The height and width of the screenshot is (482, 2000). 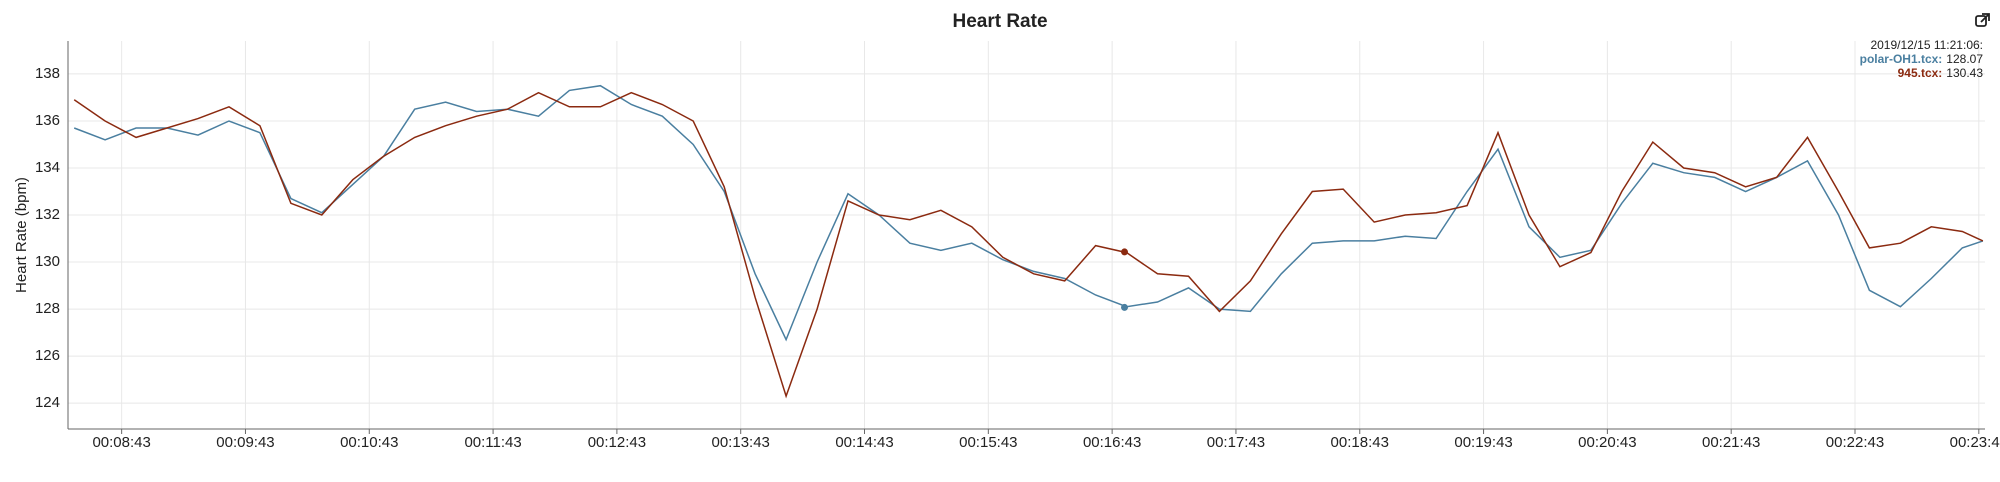 I want to click on x-tick-label: 00:08:43, so click(x=121, y=442).